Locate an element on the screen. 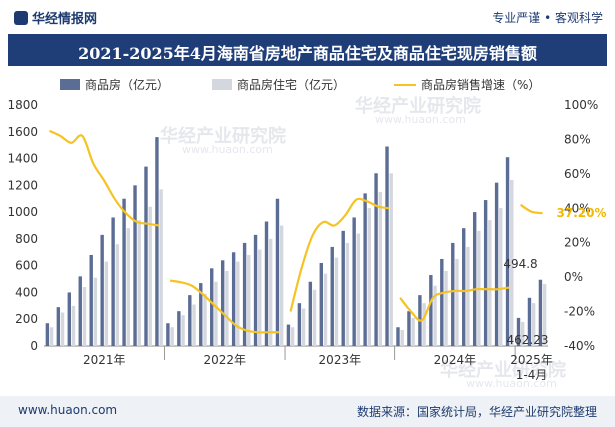  legend-label-bar1: 商品房（亿元） is located at coordinates (127, 85).